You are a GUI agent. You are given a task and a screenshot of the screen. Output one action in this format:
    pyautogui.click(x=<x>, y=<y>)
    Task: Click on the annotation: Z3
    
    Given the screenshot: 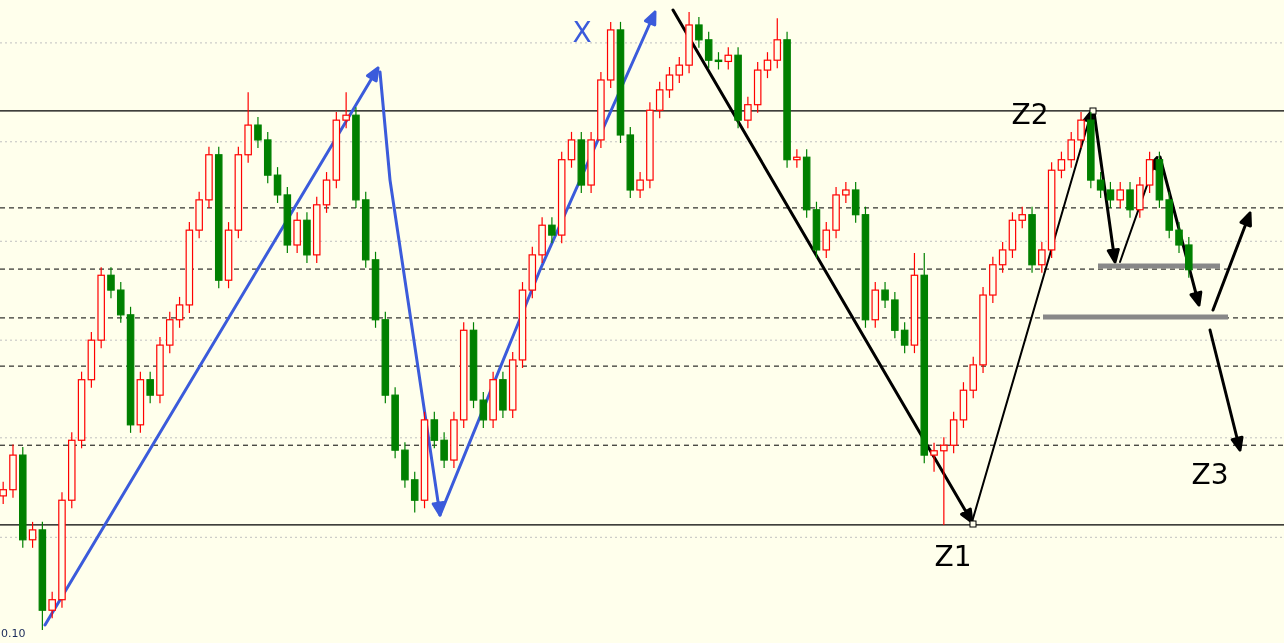 What is the action you would take?
    pyautogui.click(x=1210, y=474)
    